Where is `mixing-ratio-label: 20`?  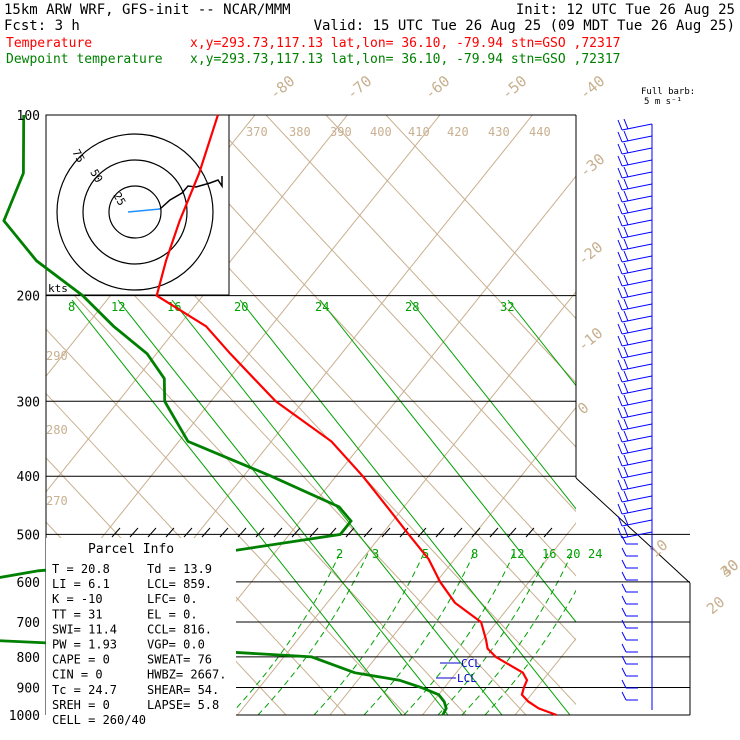 mixing-ratio-label: 20 is located at coordinates (573, 554).